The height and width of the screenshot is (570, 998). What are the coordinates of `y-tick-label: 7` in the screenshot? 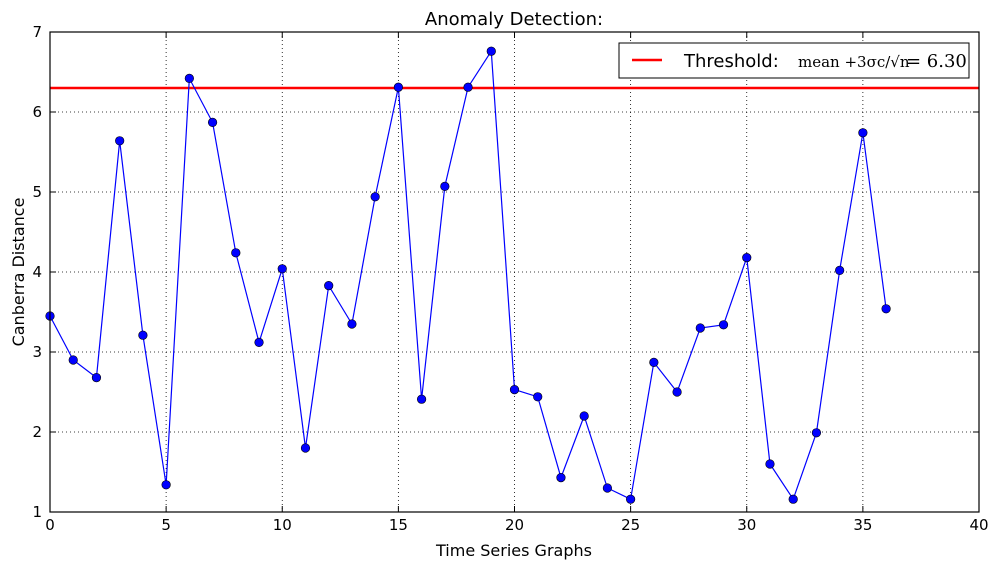 It's located at (37, 32).